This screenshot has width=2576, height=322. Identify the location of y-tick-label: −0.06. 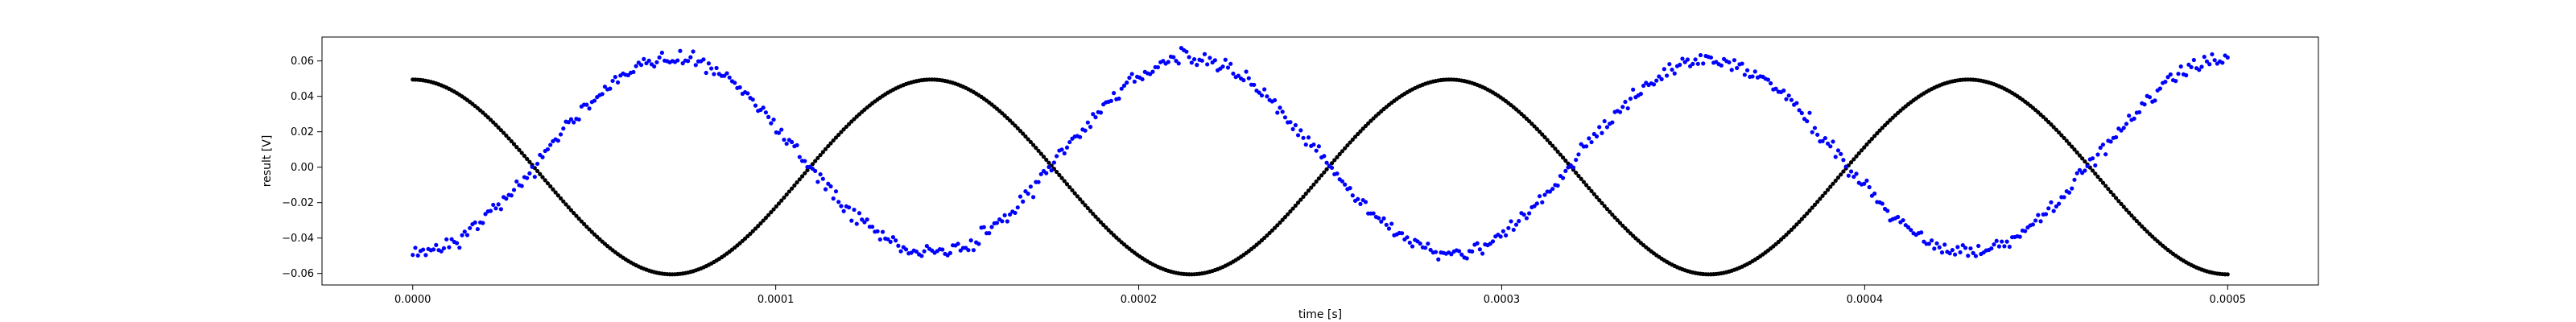
(298, 274).